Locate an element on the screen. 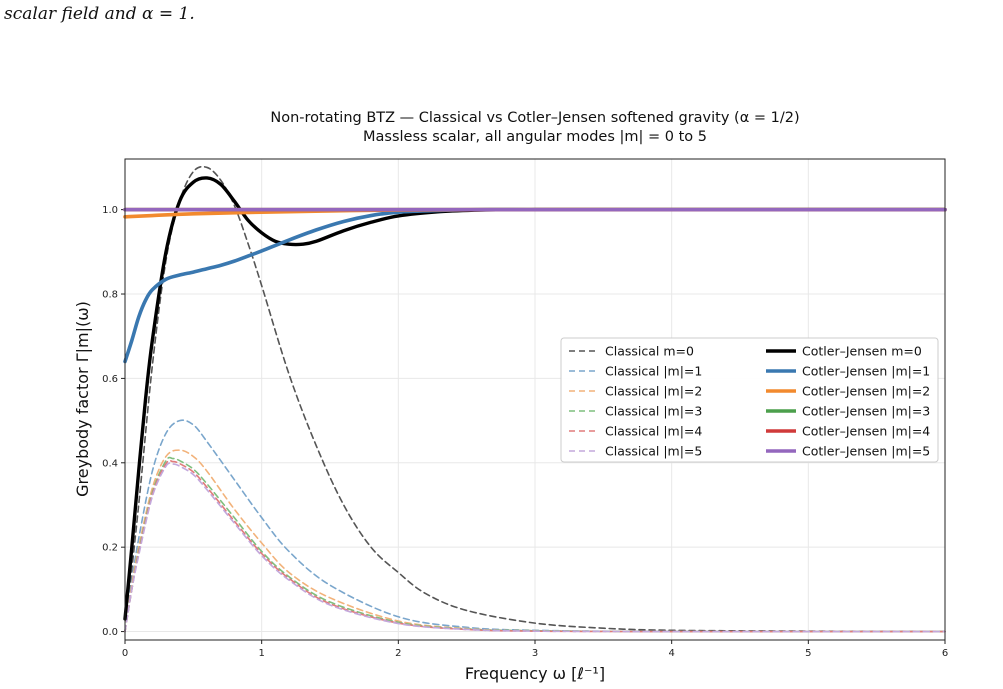  legend-label: Classical |m|=5 is located at coordinates (653, 451).